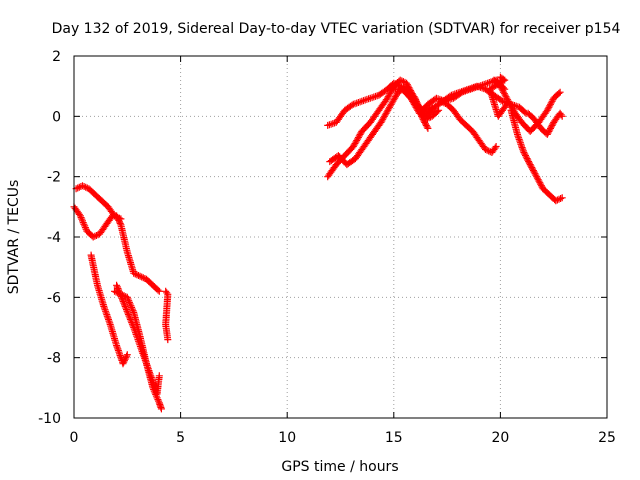 The image size is (640, 480). I want to click on y-axis-label: SDTVAR / TECUs, so click(14, 237).